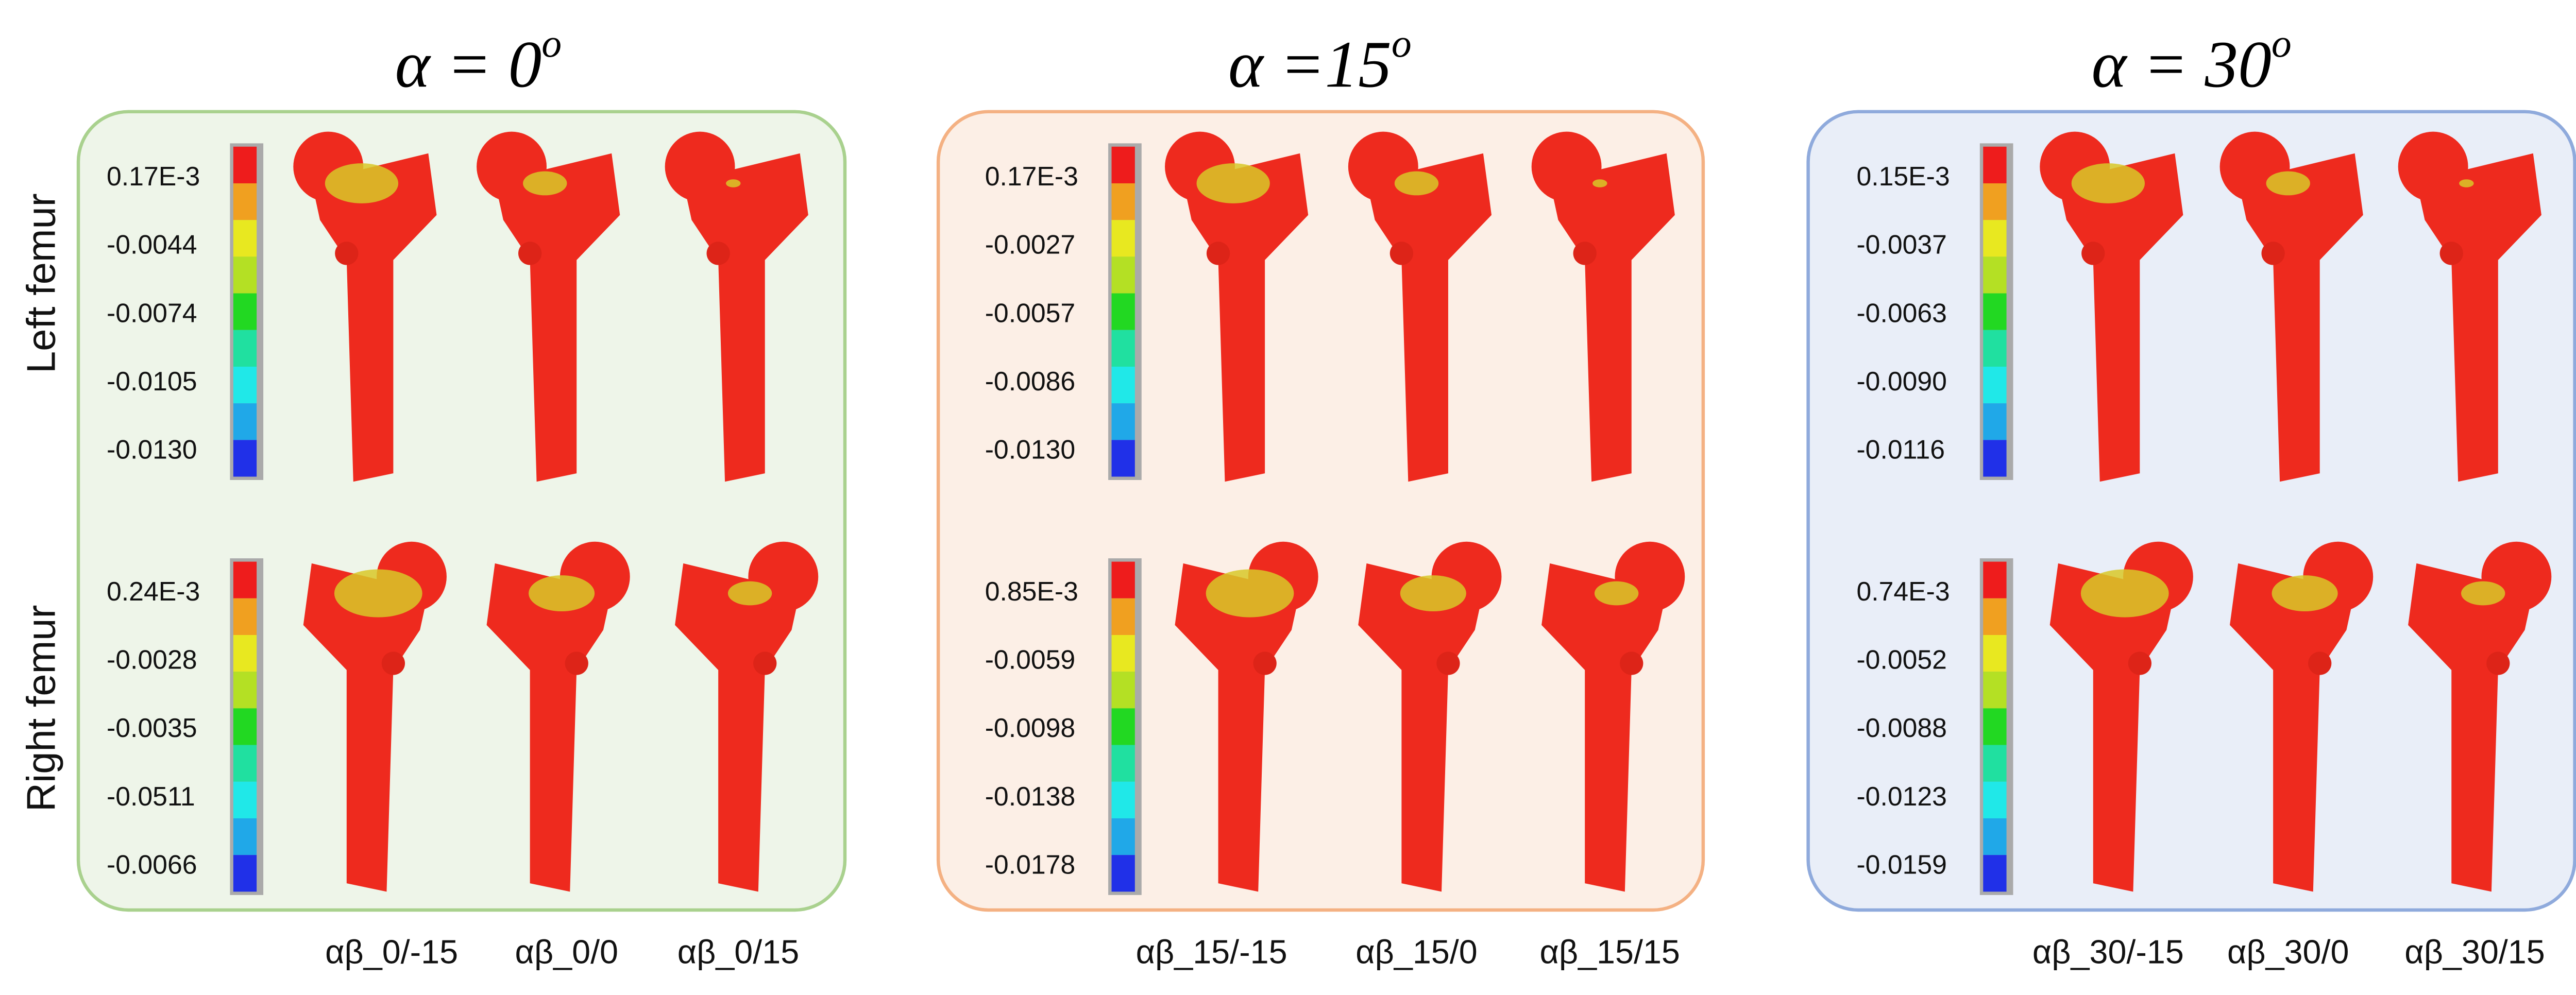  Describe the element at coordinates (1901, 313) in the screenshot. I see `colorbar-label: -0.0063` at that location.